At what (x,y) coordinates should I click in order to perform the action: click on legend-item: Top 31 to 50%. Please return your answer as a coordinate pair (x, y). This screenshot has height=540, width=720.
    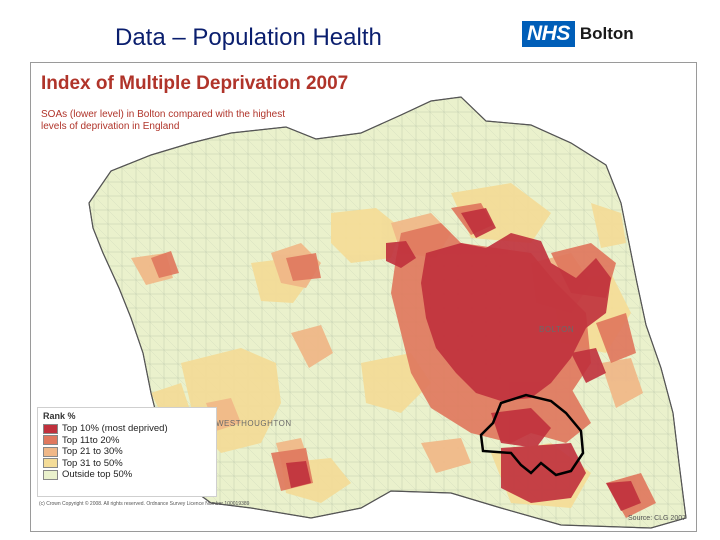
    Looking at the image, I should click on (127, 464).